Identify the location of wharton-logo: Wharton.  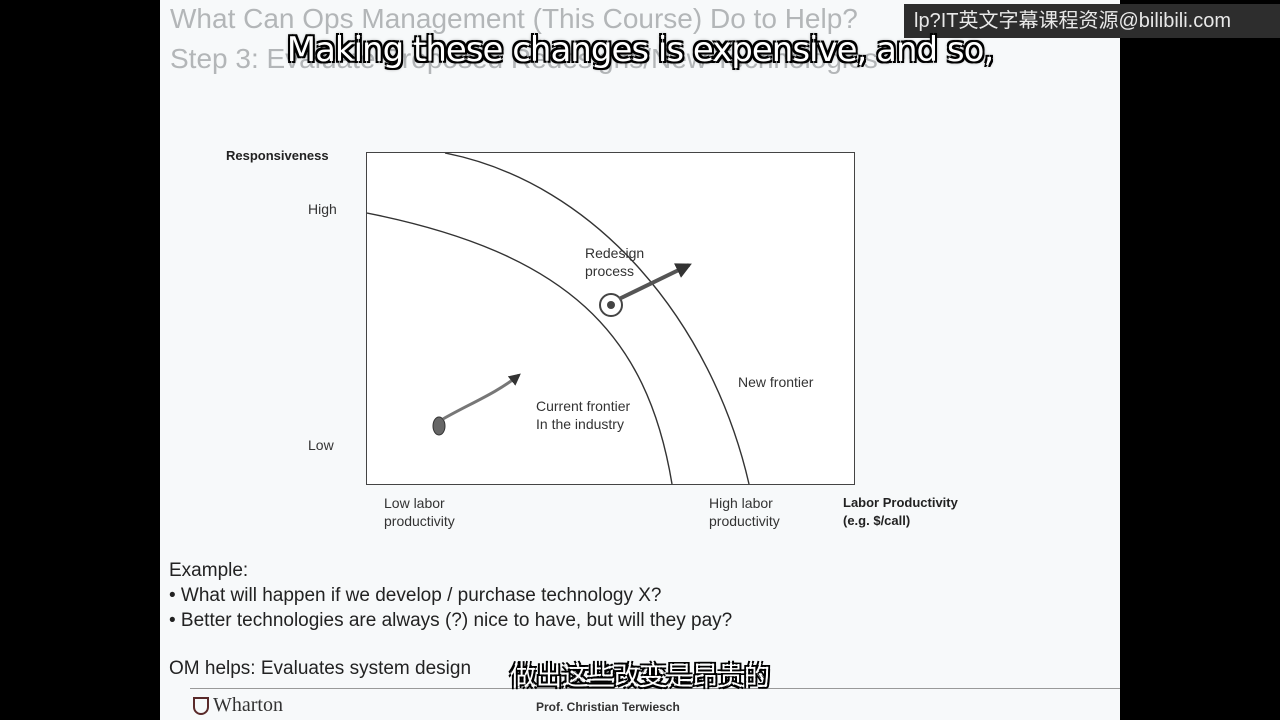
(238, 705).